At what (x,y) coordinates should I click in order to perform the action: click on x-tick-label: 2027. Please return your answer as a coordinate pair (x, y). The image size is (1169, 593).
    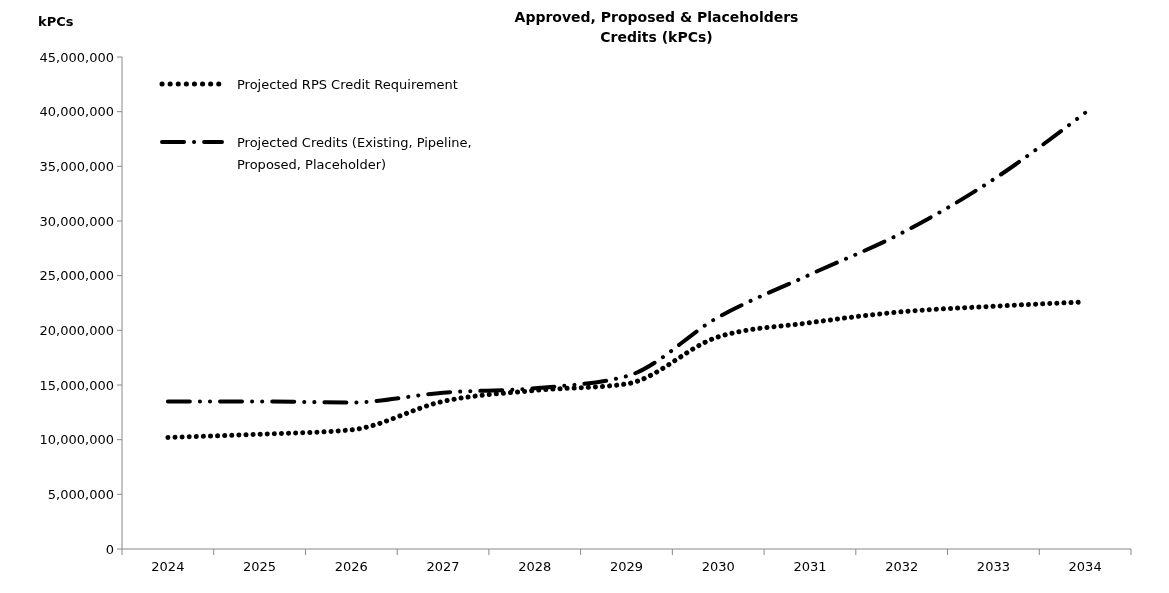
    Looking at the image, I should click on (443, 566).